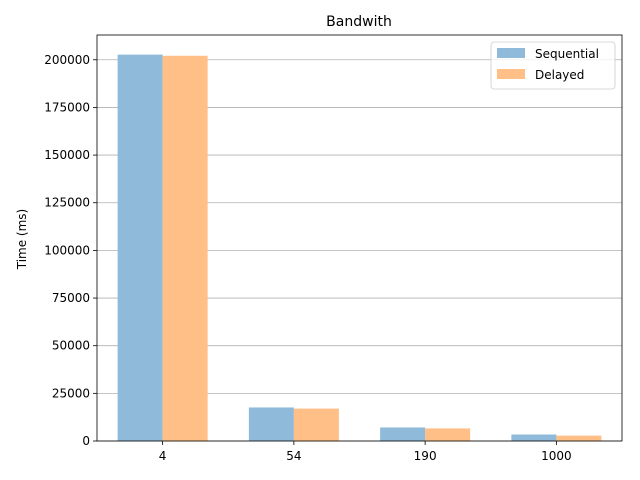  What do you see at coordinates (67, 203) in the screenshot?
I see `y-tick-label: 125000` at bounding box center [67, 203].